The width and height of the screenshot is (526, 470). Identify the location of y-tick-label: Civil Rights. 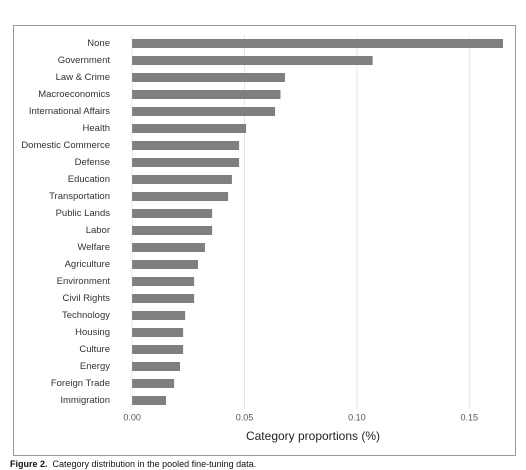
(86, 298).